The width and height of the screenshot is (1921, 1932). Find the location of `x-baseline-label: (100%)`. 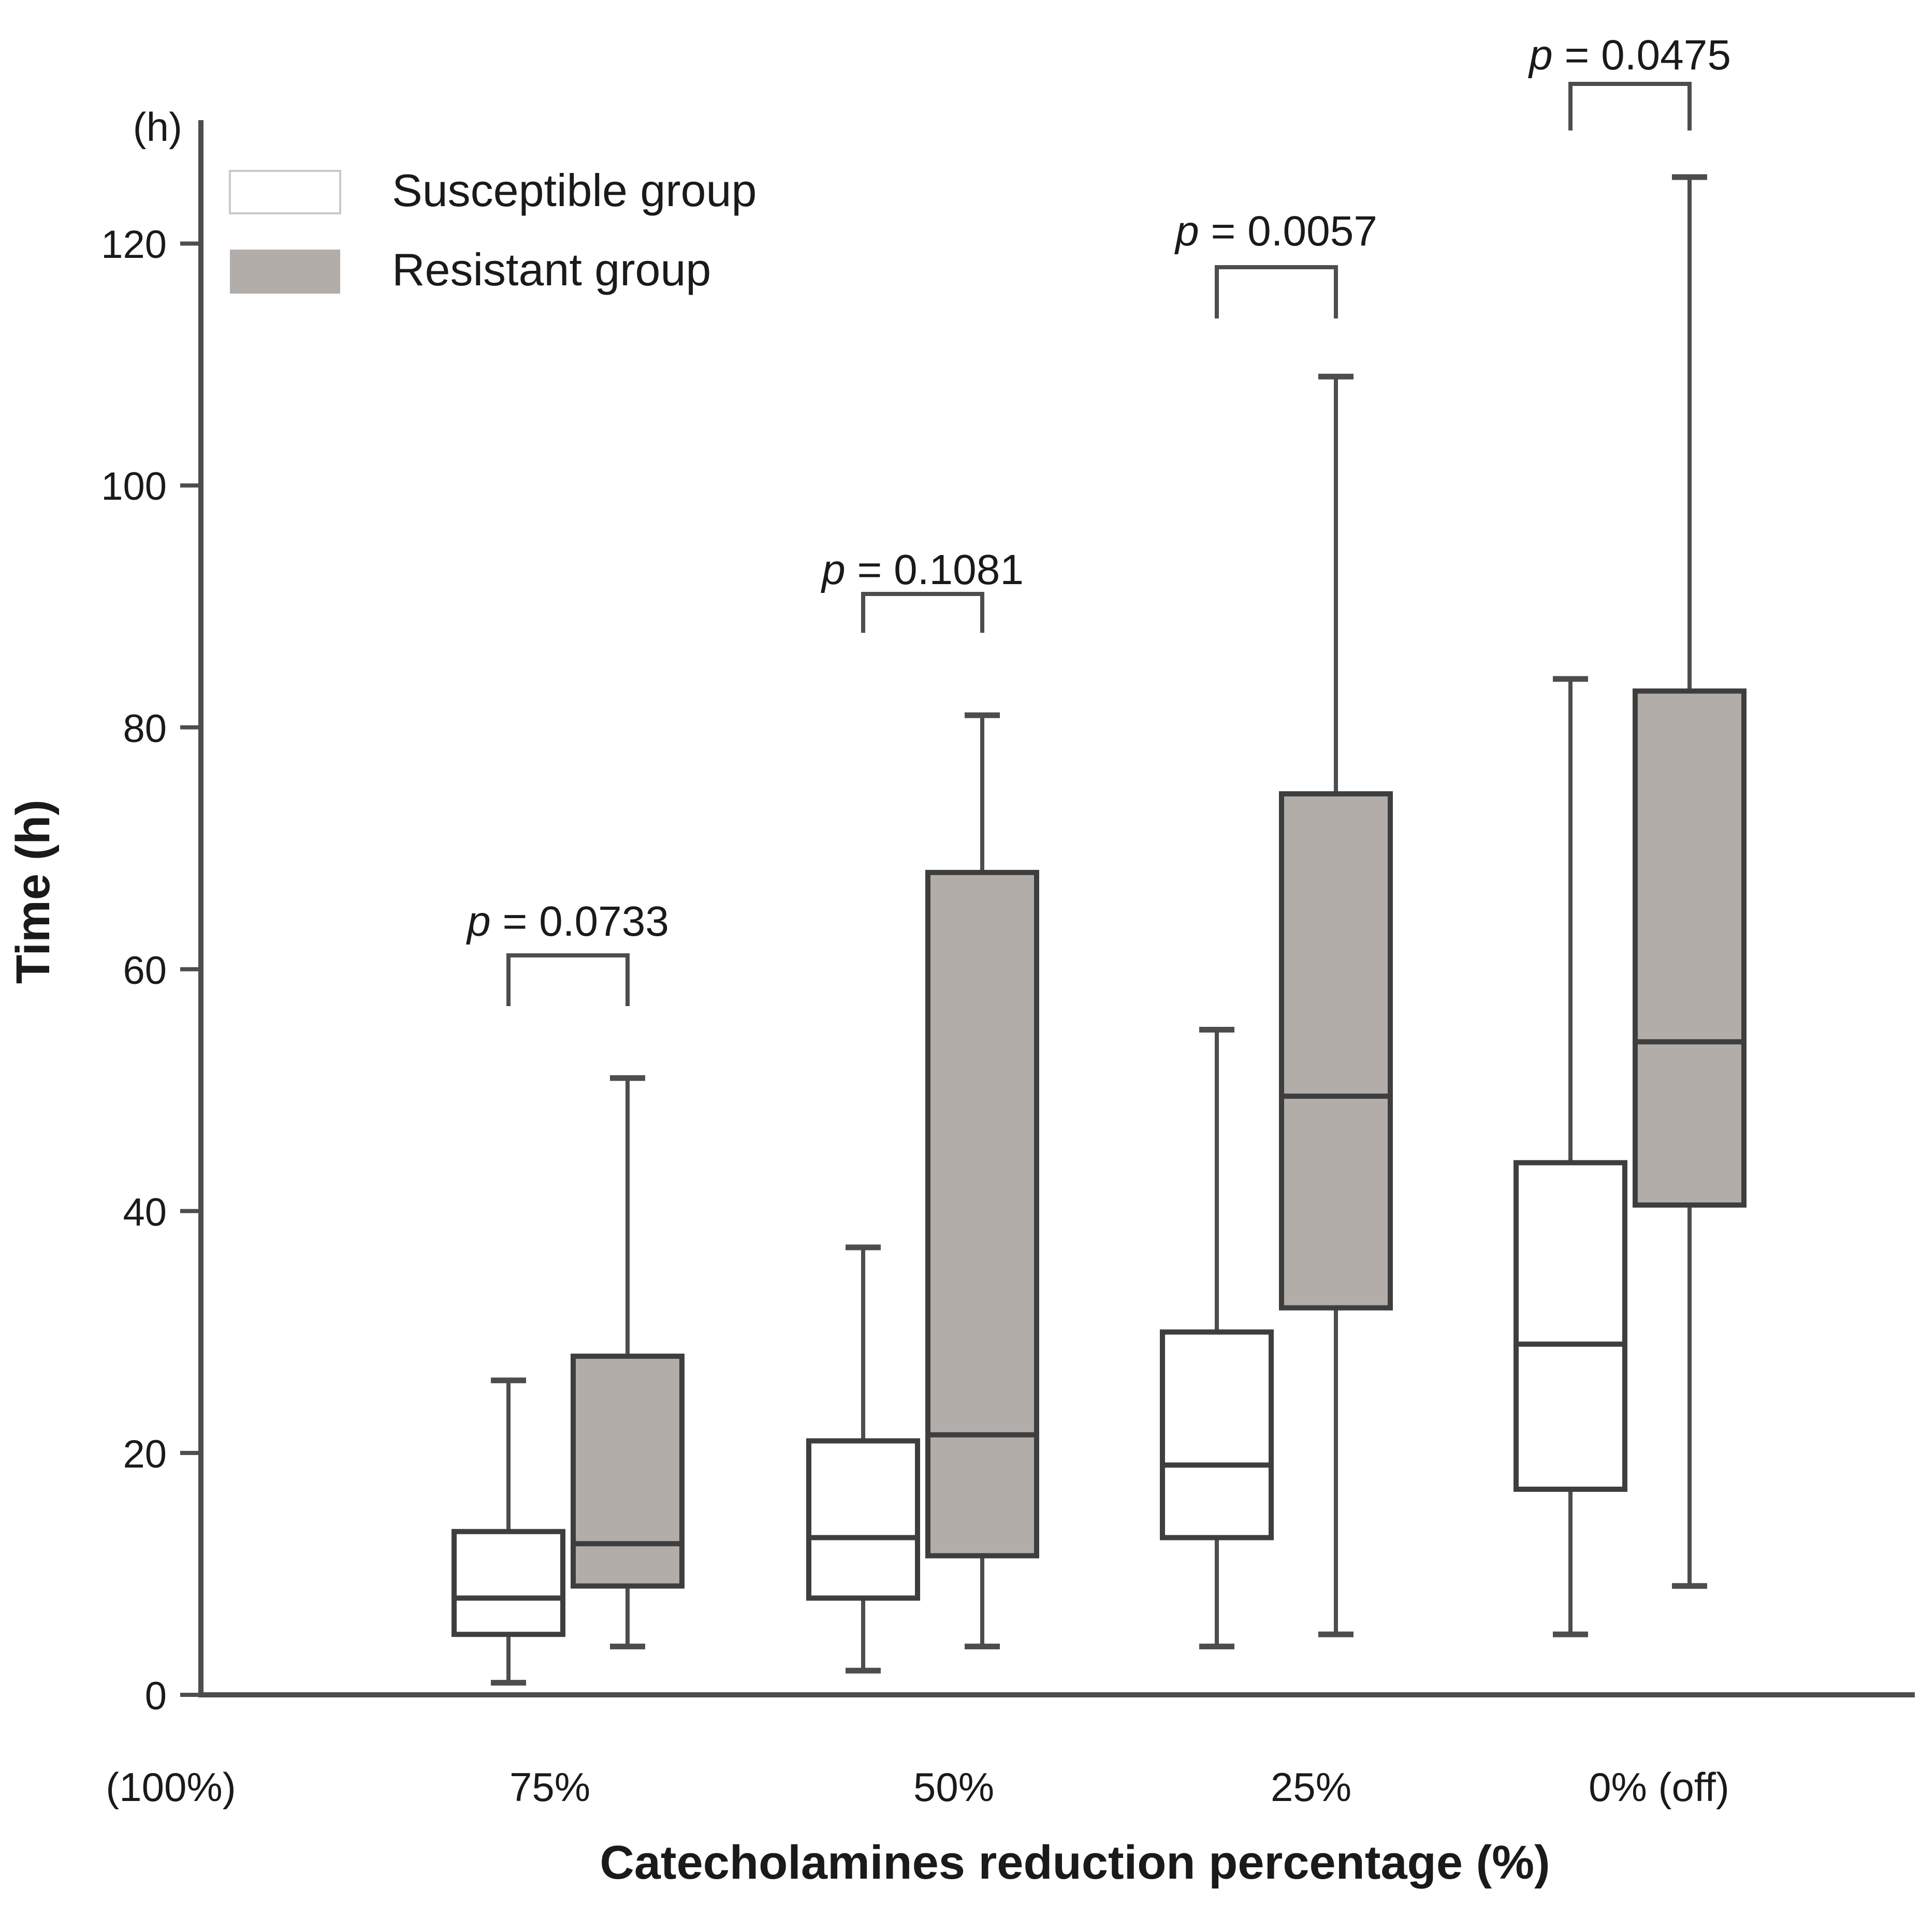

x-baseline-label: (100%) is located at coordinates (171, 1787).